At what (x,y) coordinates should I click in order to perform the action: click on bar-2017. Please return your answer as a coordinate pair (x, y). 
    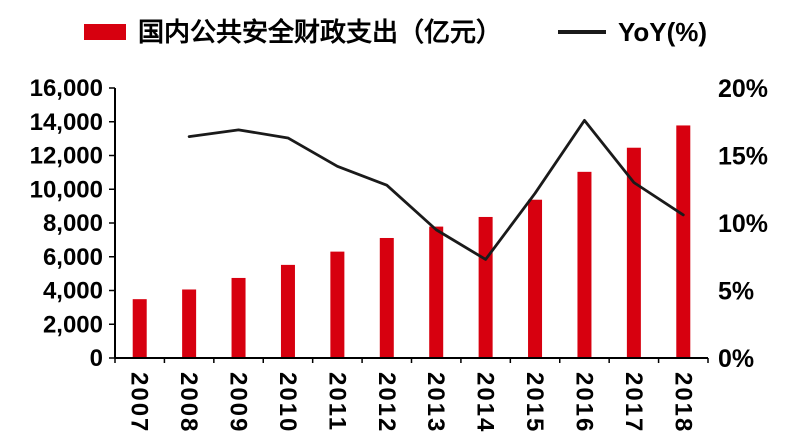
    Looking at the image, I should click on (633, 252).